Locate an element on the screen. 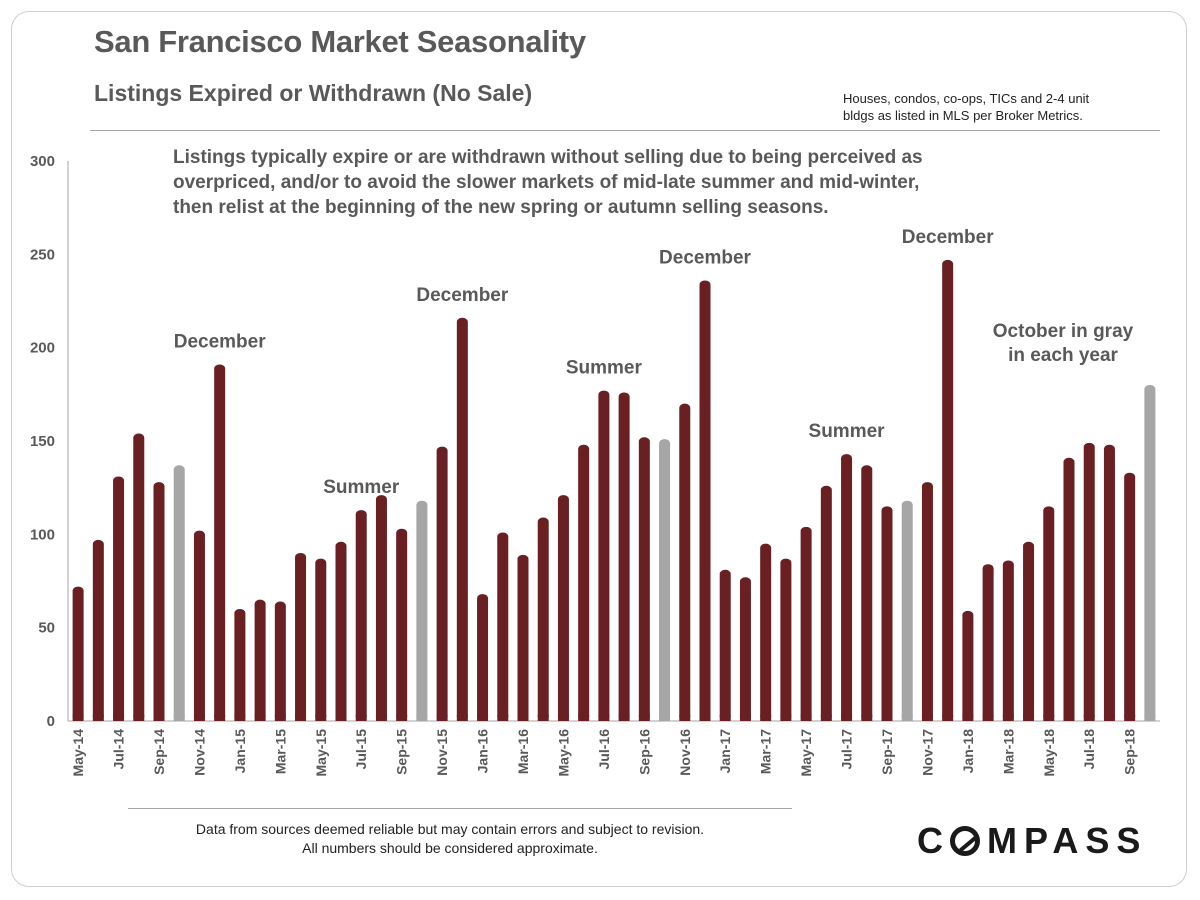 Image resolution: width=1200 pixels, height=900 pixels. callout-label: October in gray is located at coordinates (1063, 331).